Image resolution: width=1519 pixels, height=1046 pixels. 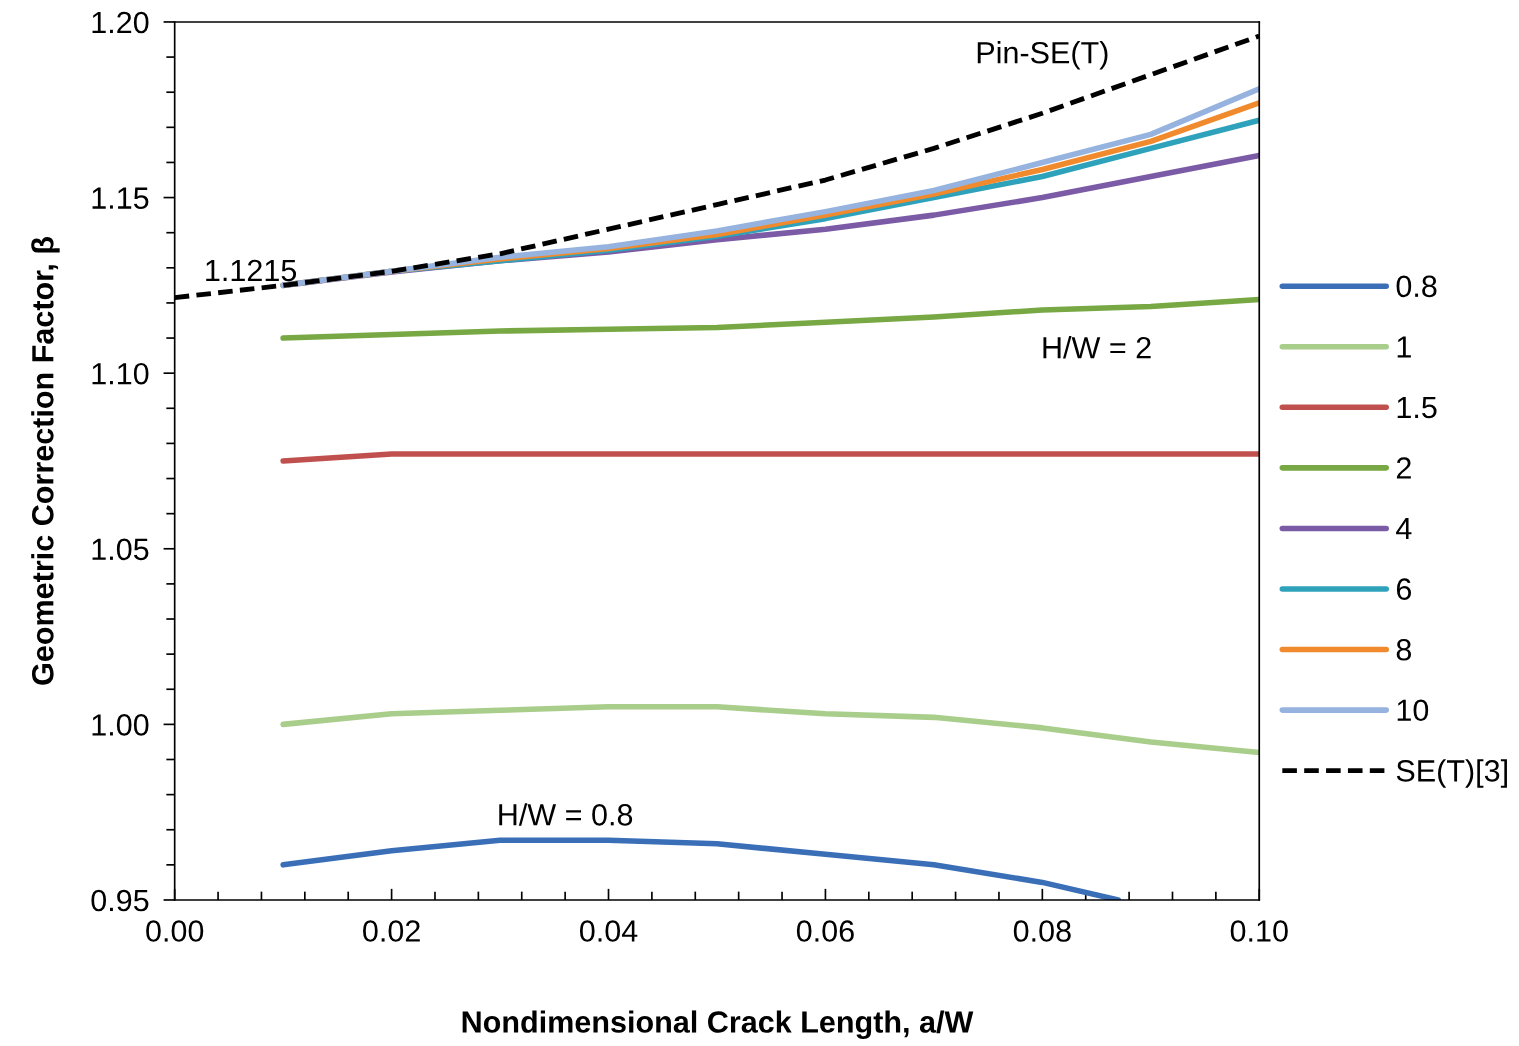 What do you see at coordinates (45, 461) in the screenshot?
I see `y-axis-title: Geometric Correction Factor, β` at bounding box center [45, 461].